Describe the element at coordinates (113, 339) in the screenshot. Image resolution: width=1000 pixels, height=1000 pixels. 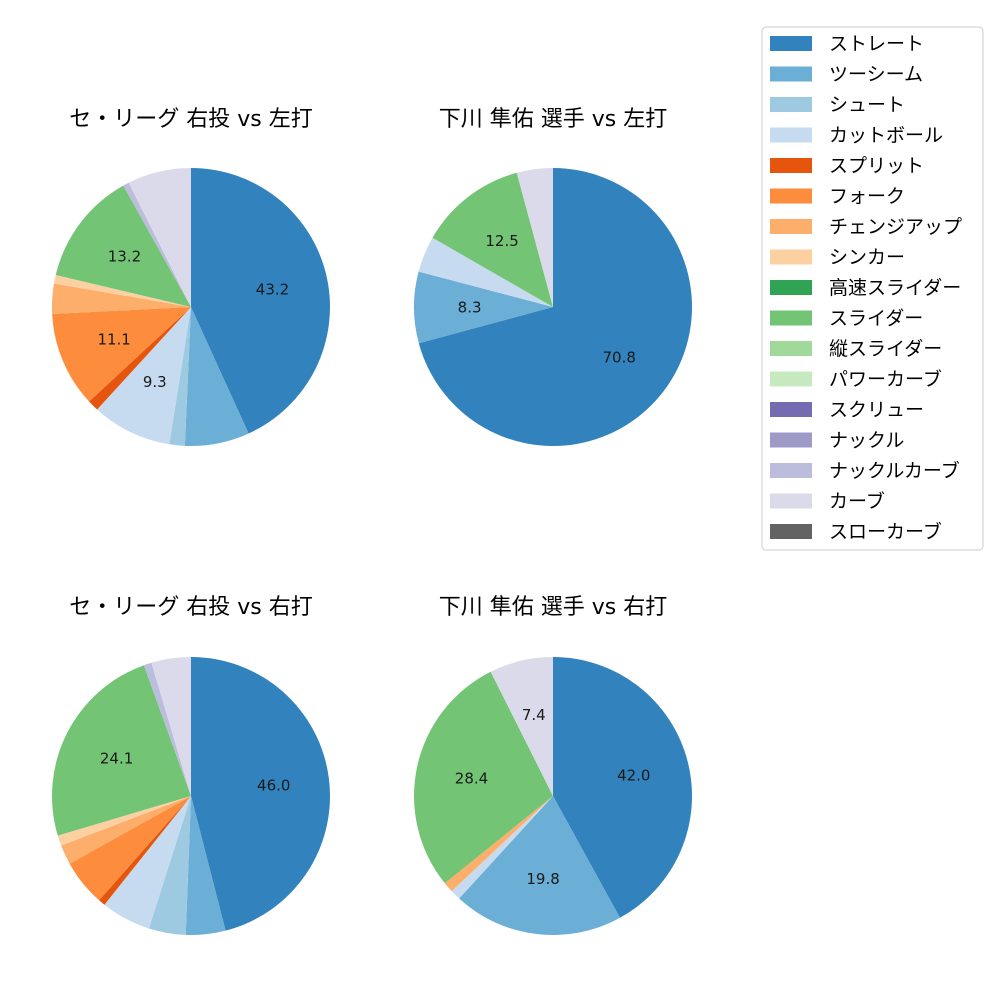
I see `slice-value-label: 11.1` at that location.